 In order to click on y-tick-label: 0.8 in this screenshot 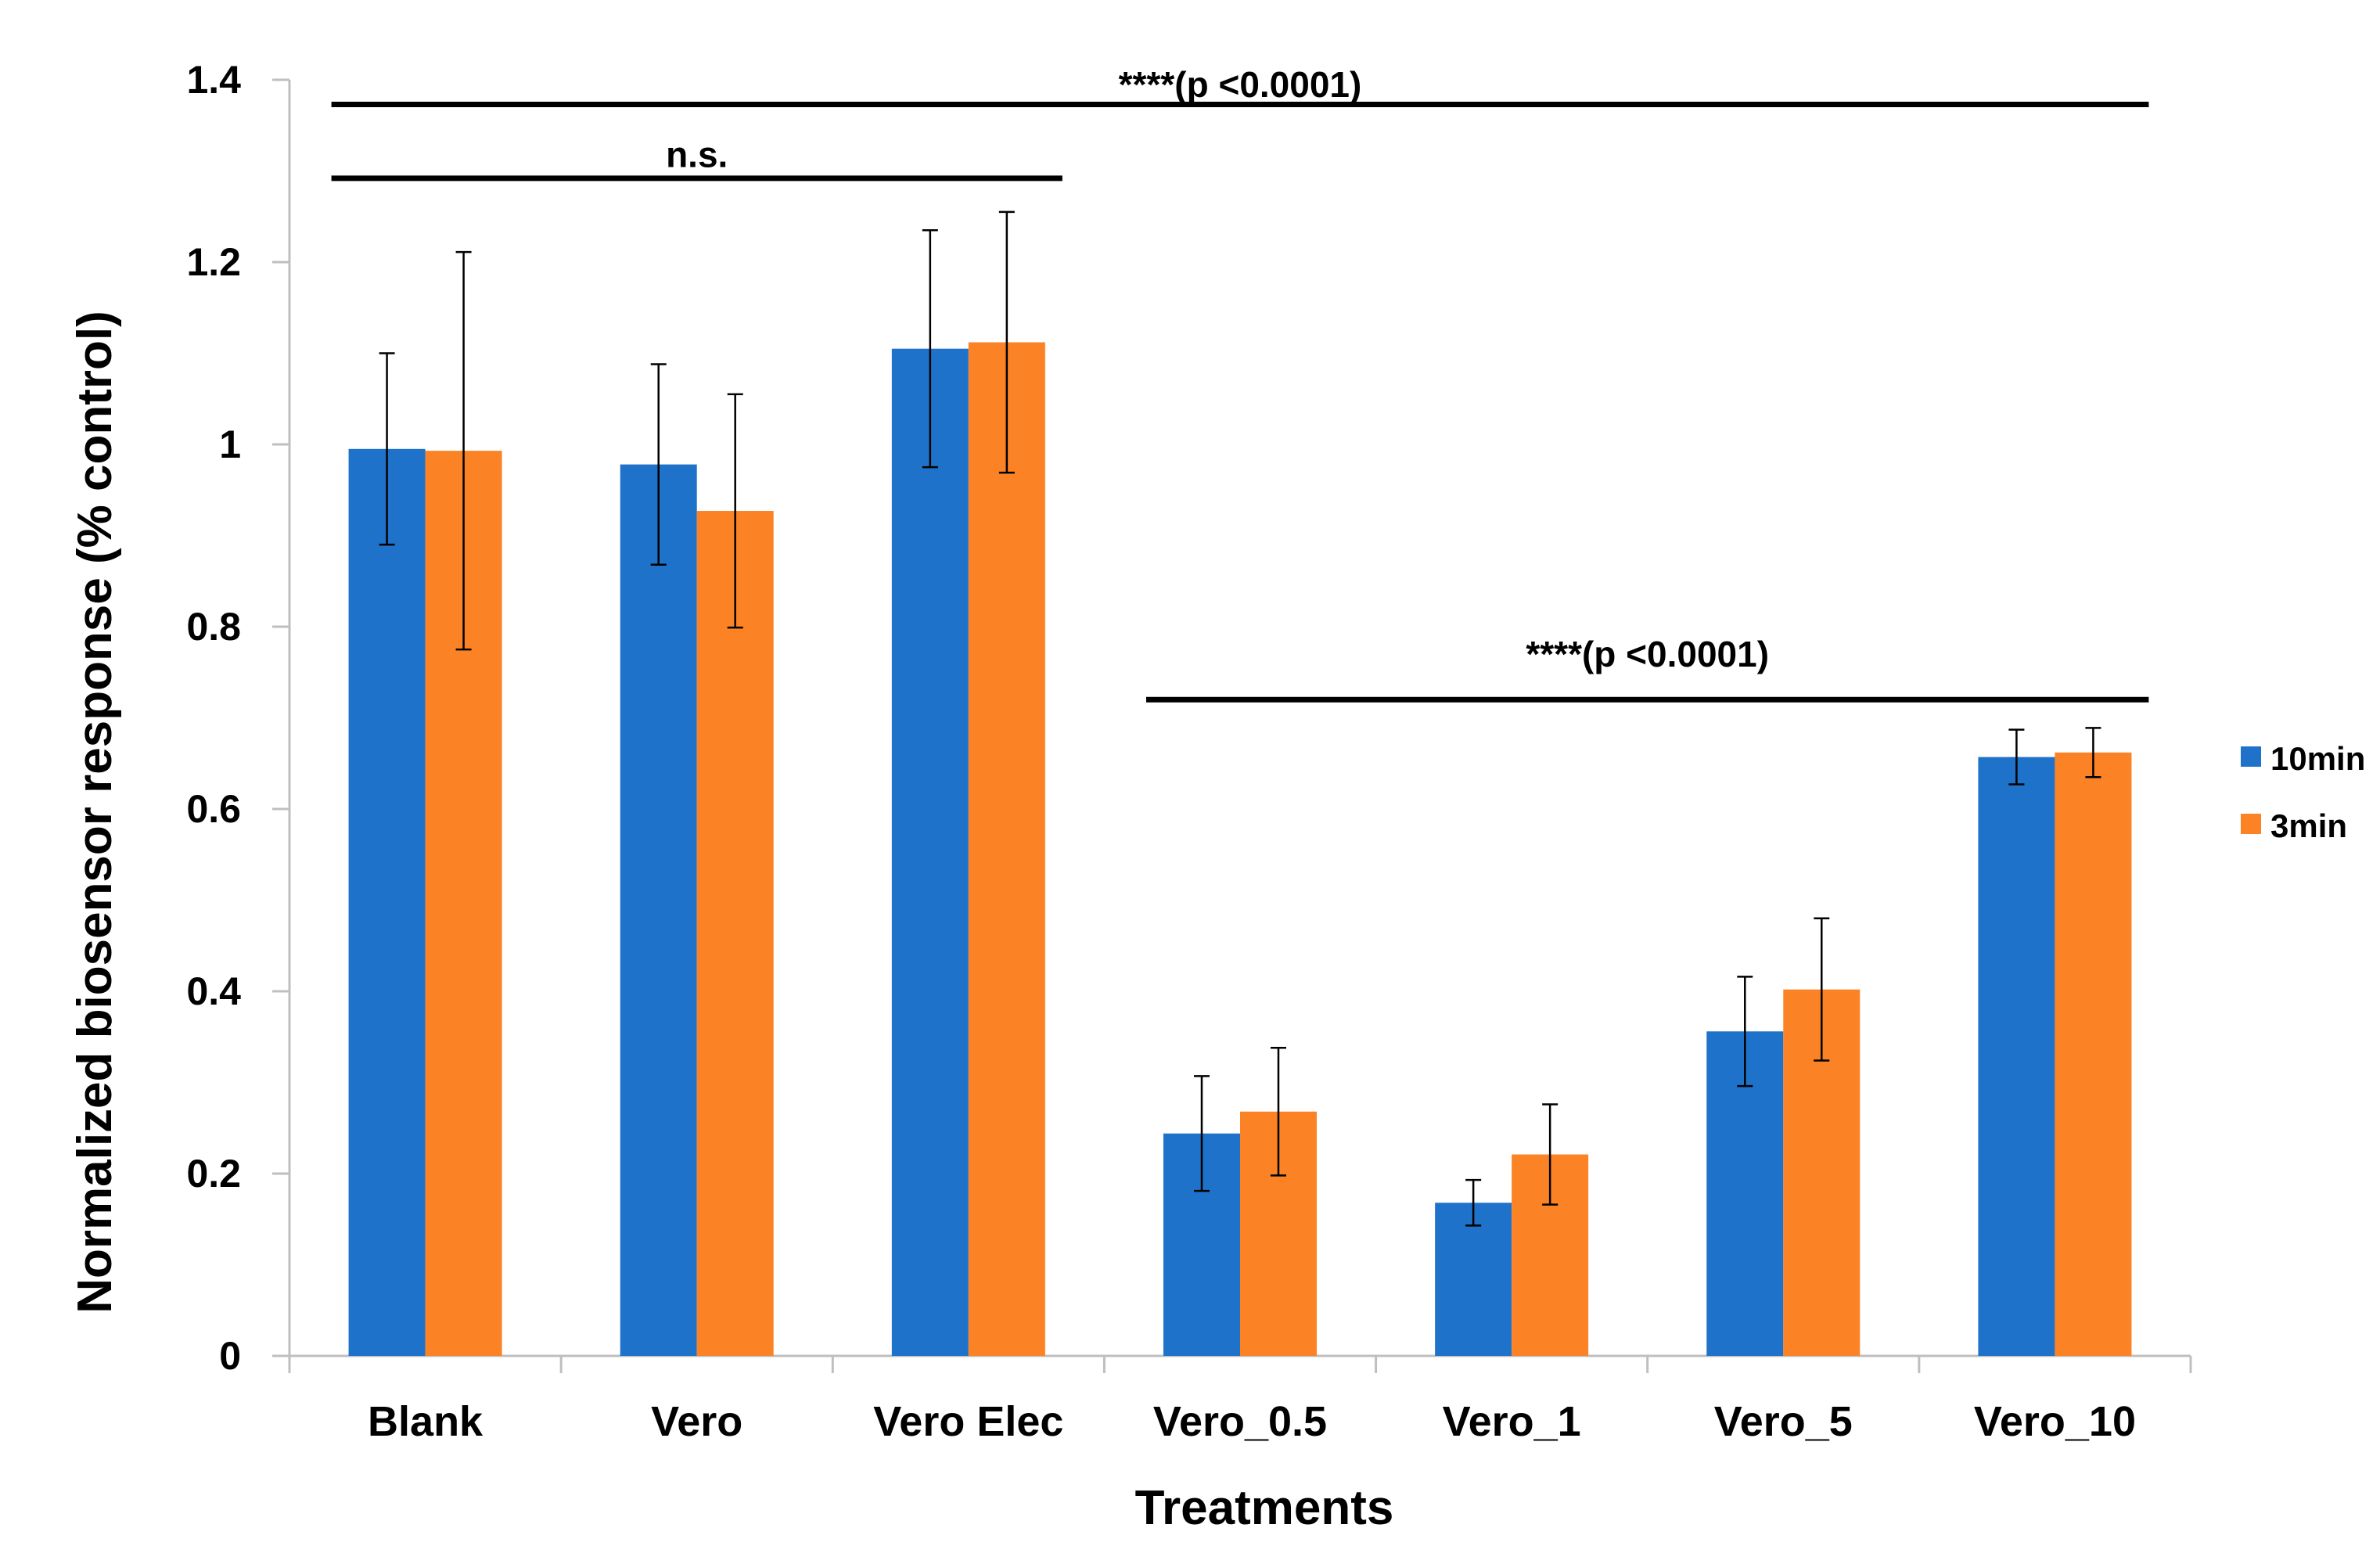, I will do `click(213, 627)`.